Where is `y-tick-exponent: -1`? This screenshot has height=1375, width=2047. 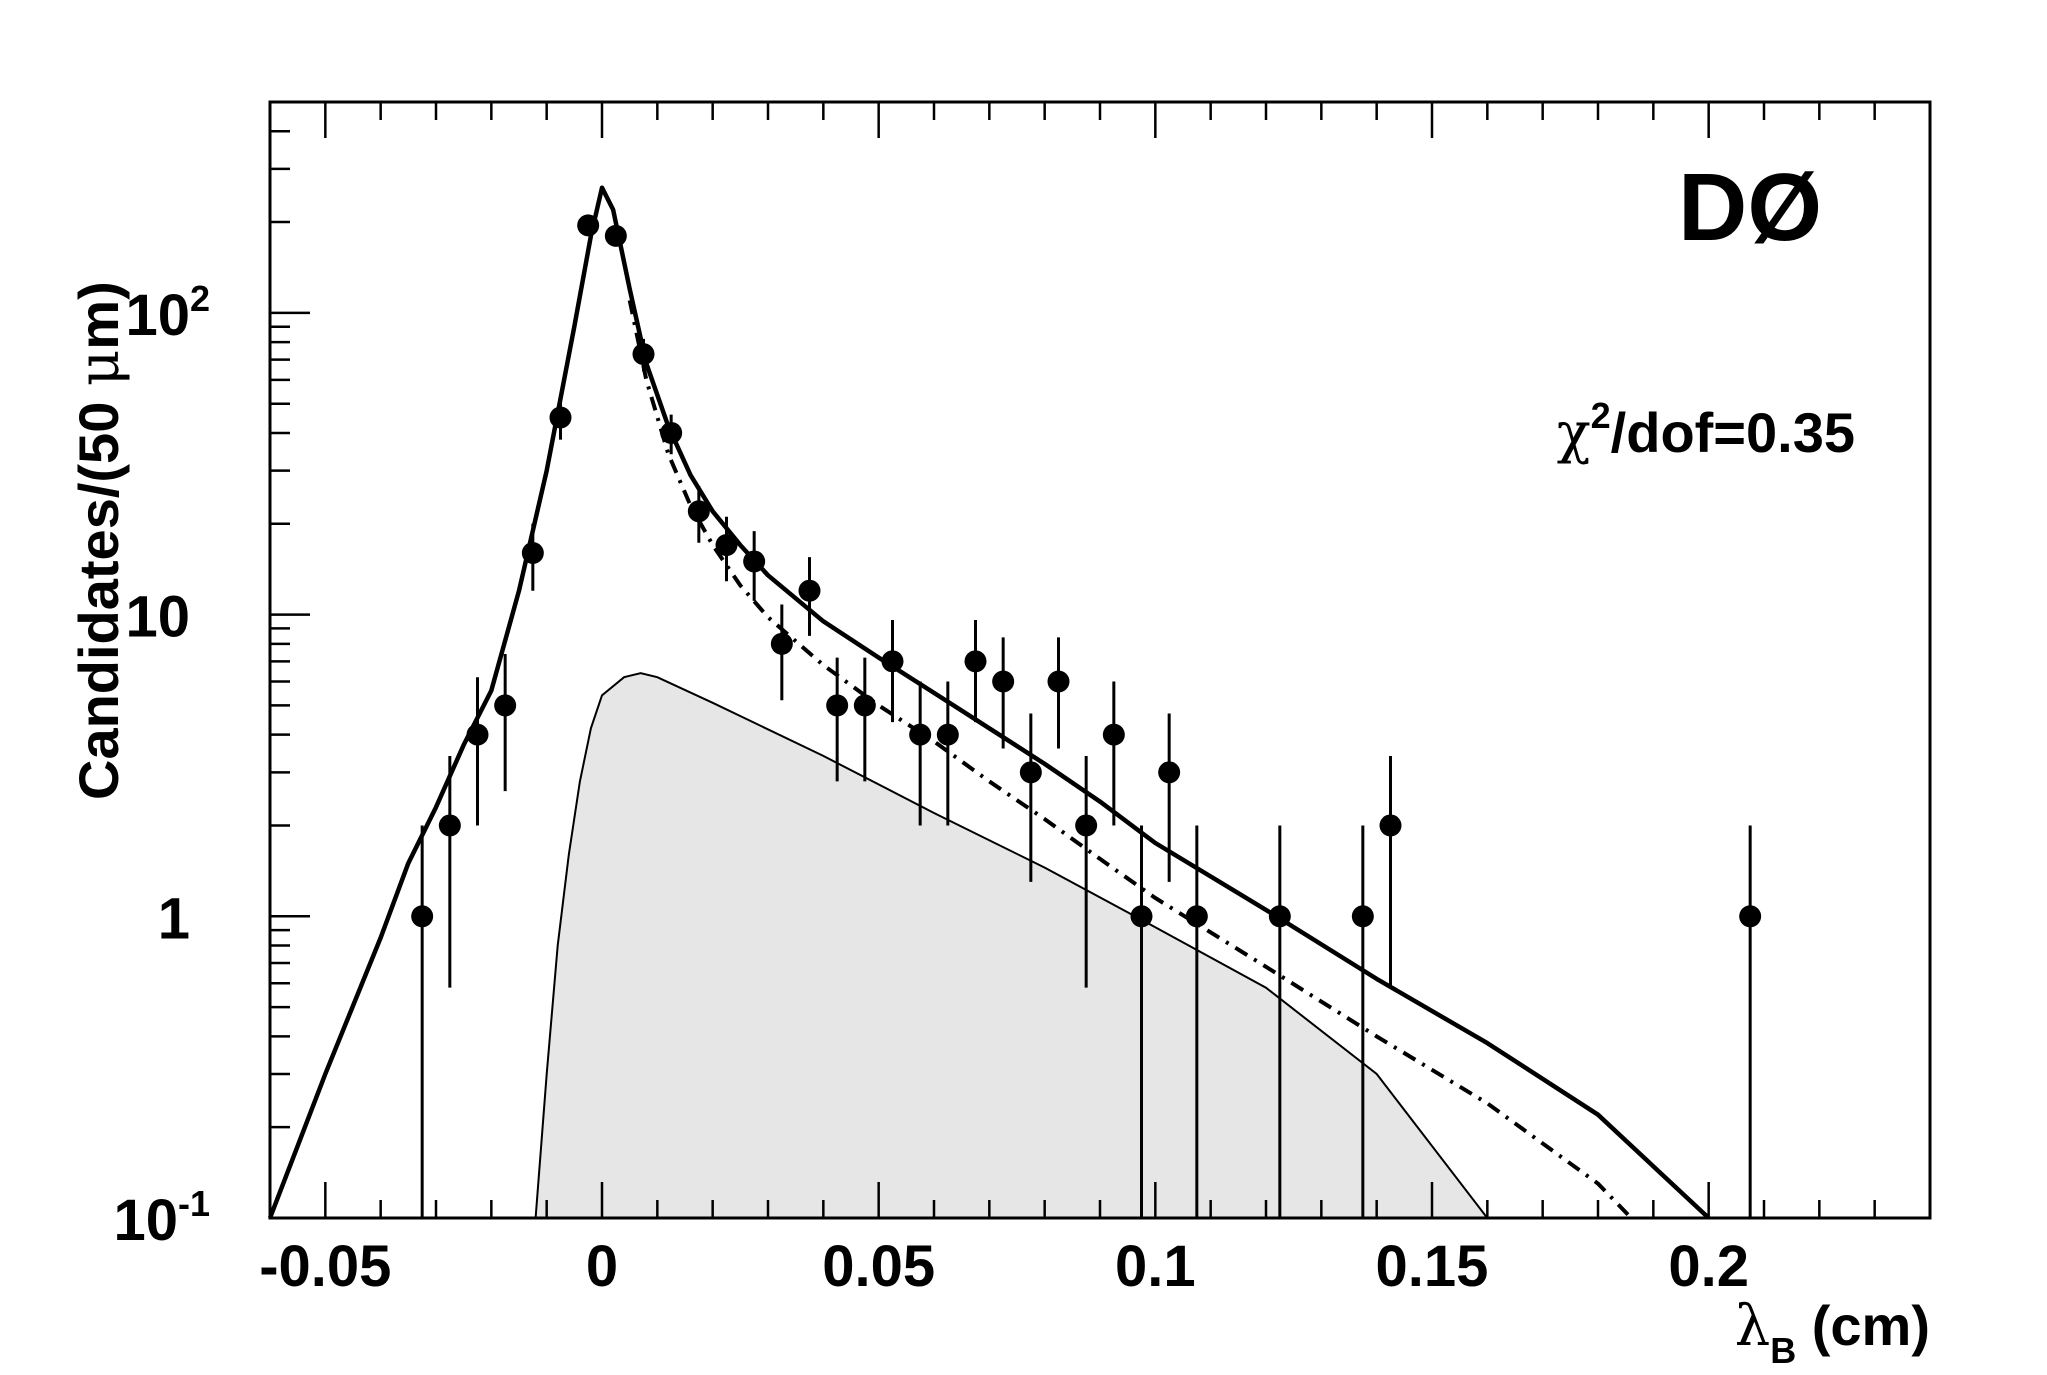
y-tick-exponent: -1 is located at coordinates (194, 1203).